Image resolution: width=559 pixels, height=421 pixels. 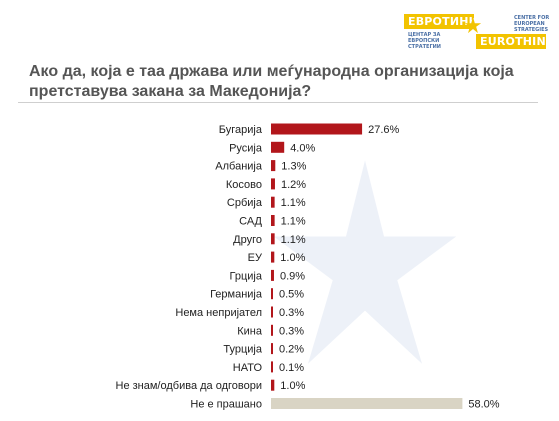 What do you see at coordinates (383, 130) in the screenshot?
I see `value-label: 27.6%` at bounding box center [383, 130].